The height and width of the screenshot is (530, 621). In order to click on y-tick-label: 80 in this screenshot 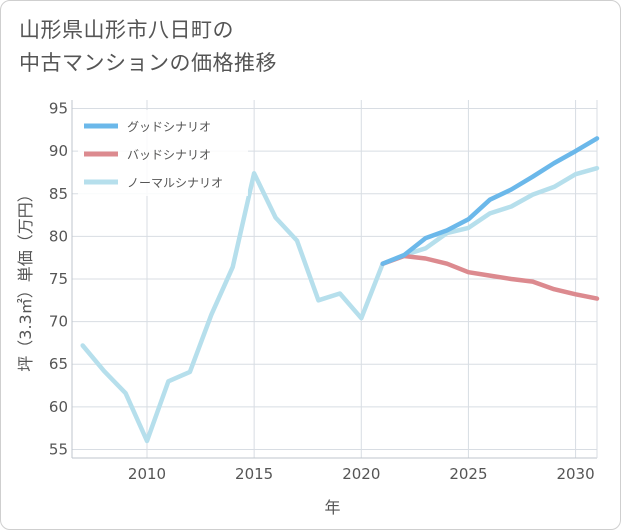, I will do `click(58, 236)`.